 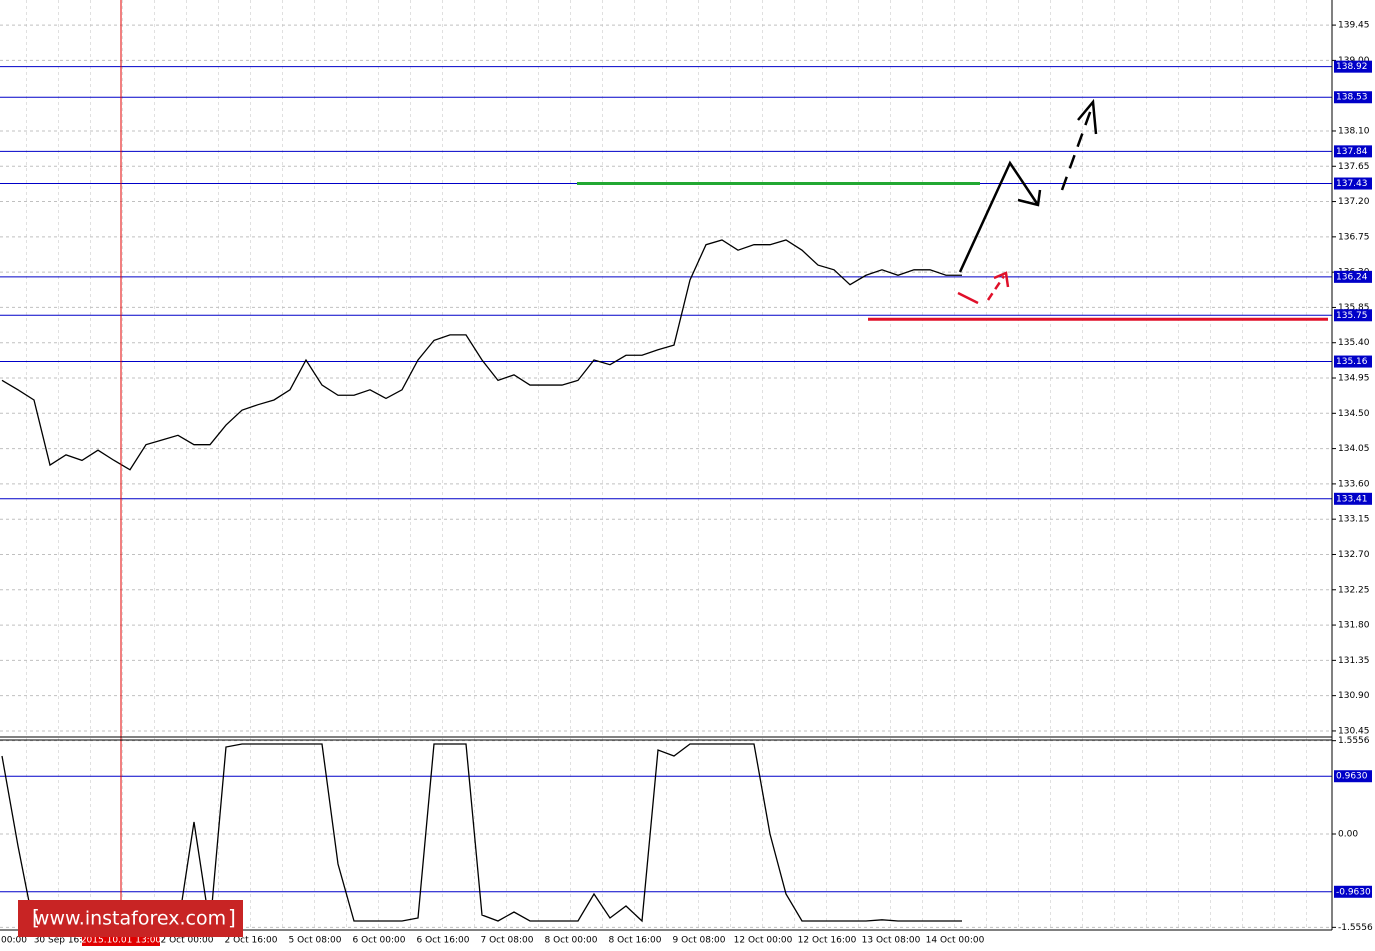 I want to click on level-label: 133.41, so click(x=1352, y=499).